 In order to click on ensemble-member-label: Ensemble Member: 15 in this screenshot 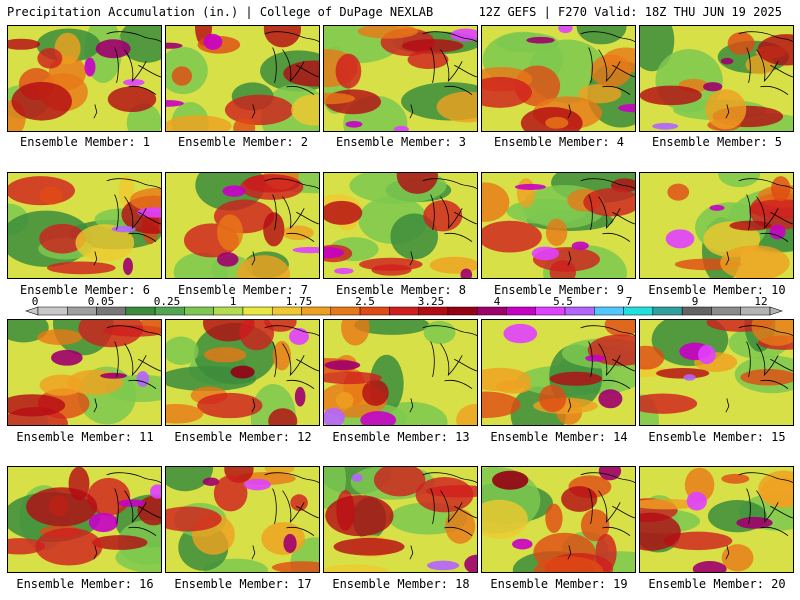, I will do `click(717, 437)`.